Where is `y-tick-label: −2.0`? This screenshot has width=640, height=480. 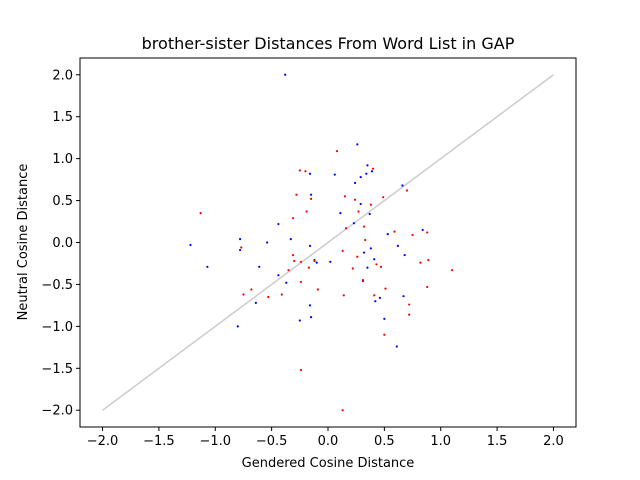 y-tick-label: −2.0 is located at coordinates (57, 411).